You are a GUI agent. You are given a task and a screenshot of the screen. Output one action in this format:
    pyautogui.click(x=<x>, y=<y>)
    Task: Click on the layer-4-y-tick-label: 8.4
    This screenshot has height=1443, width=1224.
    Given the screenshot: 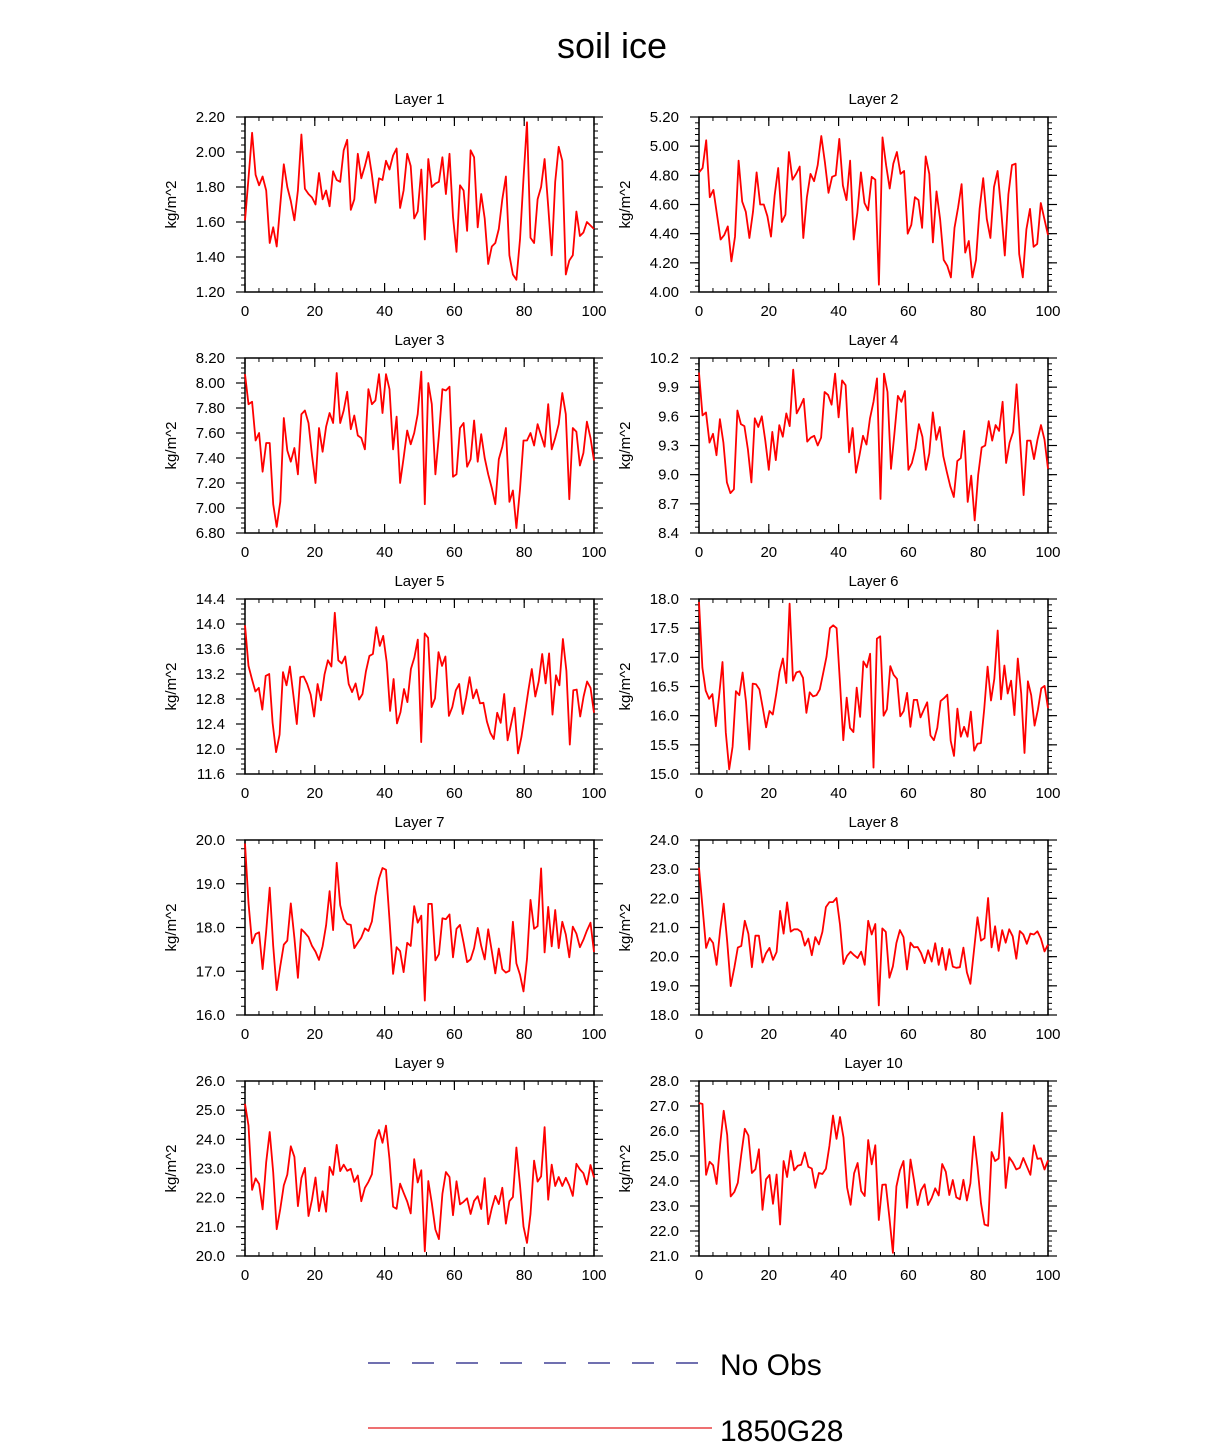 What is the action you would take?
    pyautogui.click(x=668, y=533)
    